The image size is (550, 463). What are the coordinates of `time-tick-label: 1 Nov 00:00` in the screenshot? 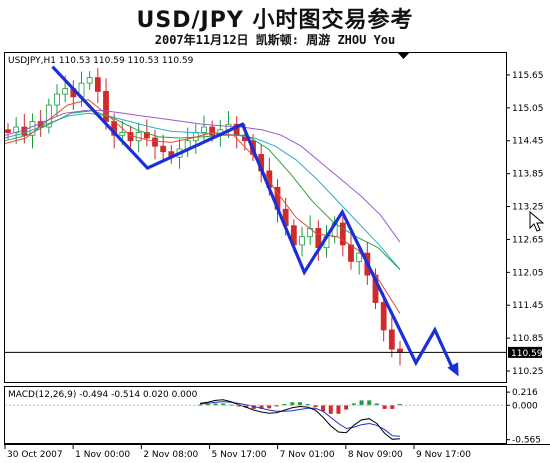 It's located at (102, 455).